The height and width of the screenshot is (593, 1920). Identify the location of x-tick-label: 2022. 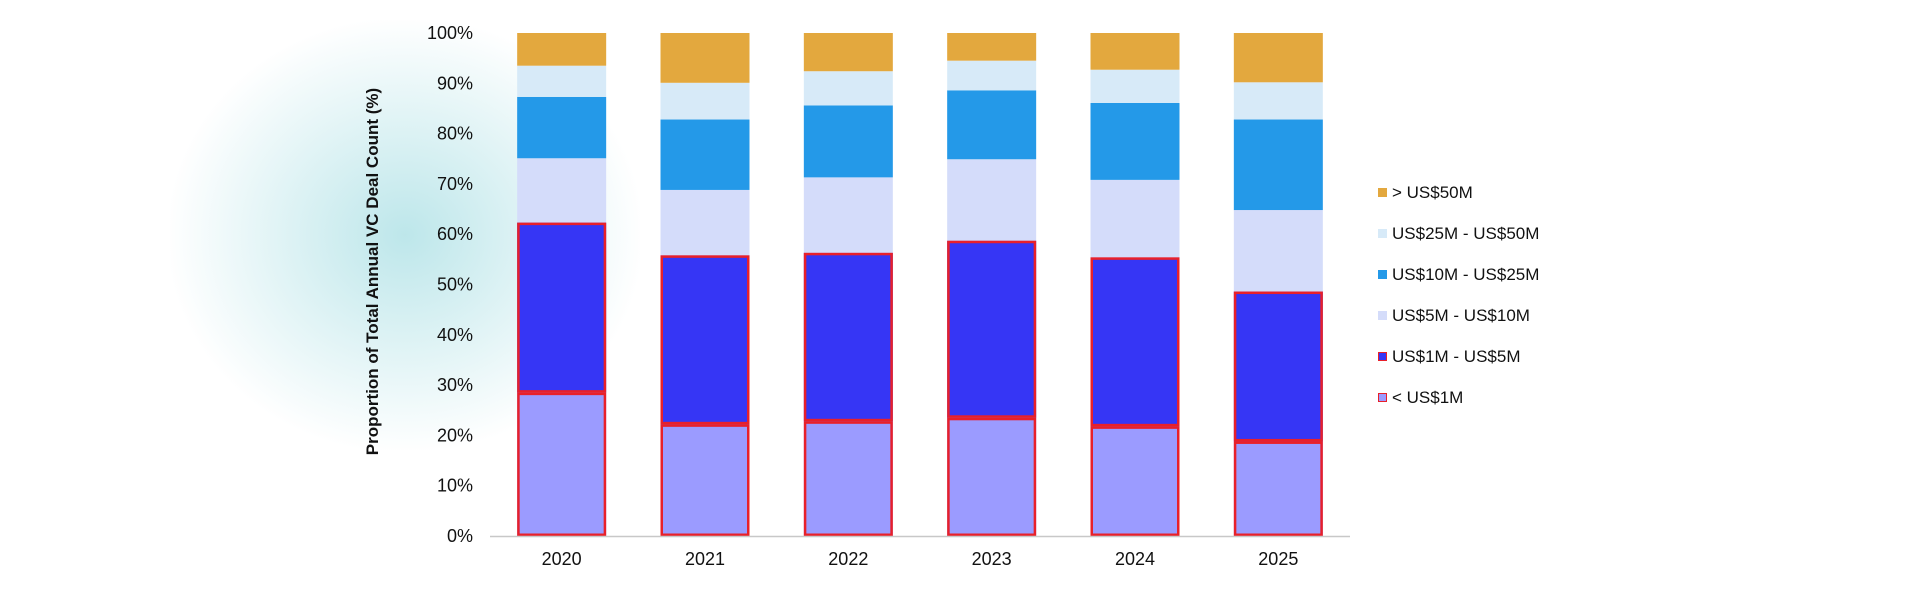
(848, 559).